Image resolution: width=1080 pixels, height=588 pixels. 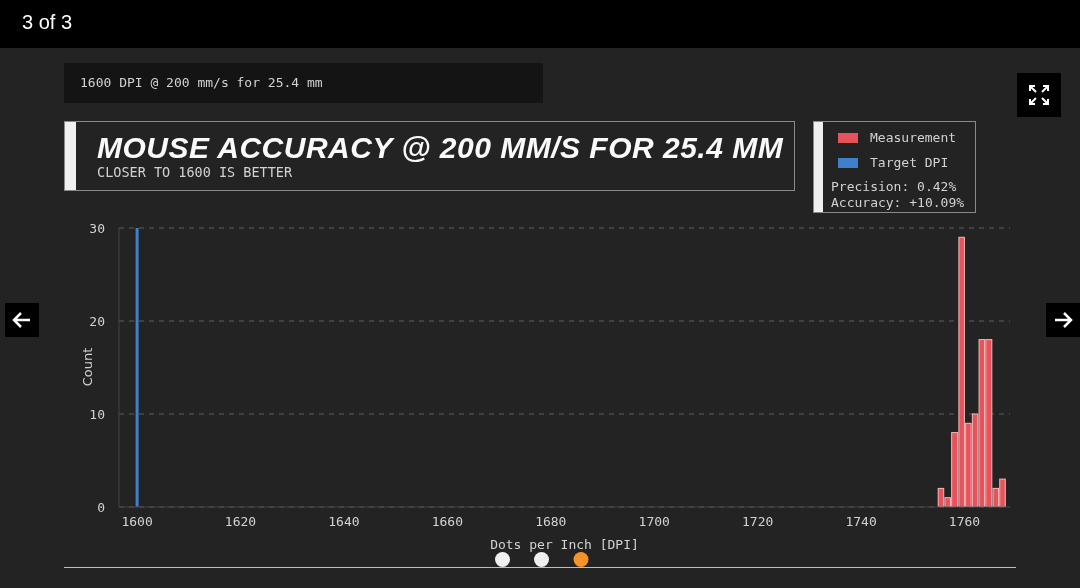 I want to click on text: Precision: 0.42%, so click(x=894, y=187).